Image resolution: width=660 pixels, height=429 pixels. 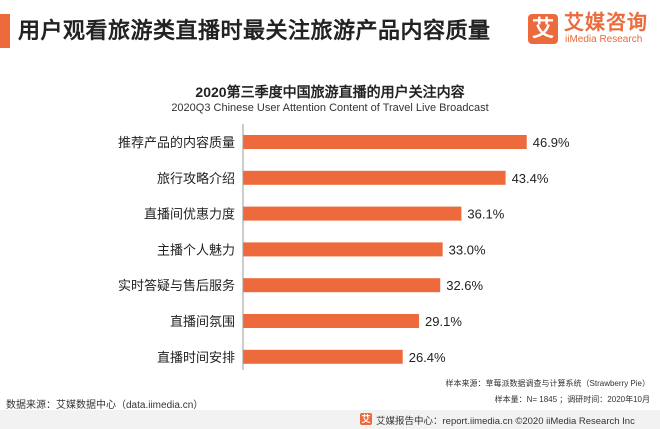 What do you see at coordinates (176, 143) in the screenshot?
I see `category-label: 推荐产品的内容质量` at bounding box center [176, 143].